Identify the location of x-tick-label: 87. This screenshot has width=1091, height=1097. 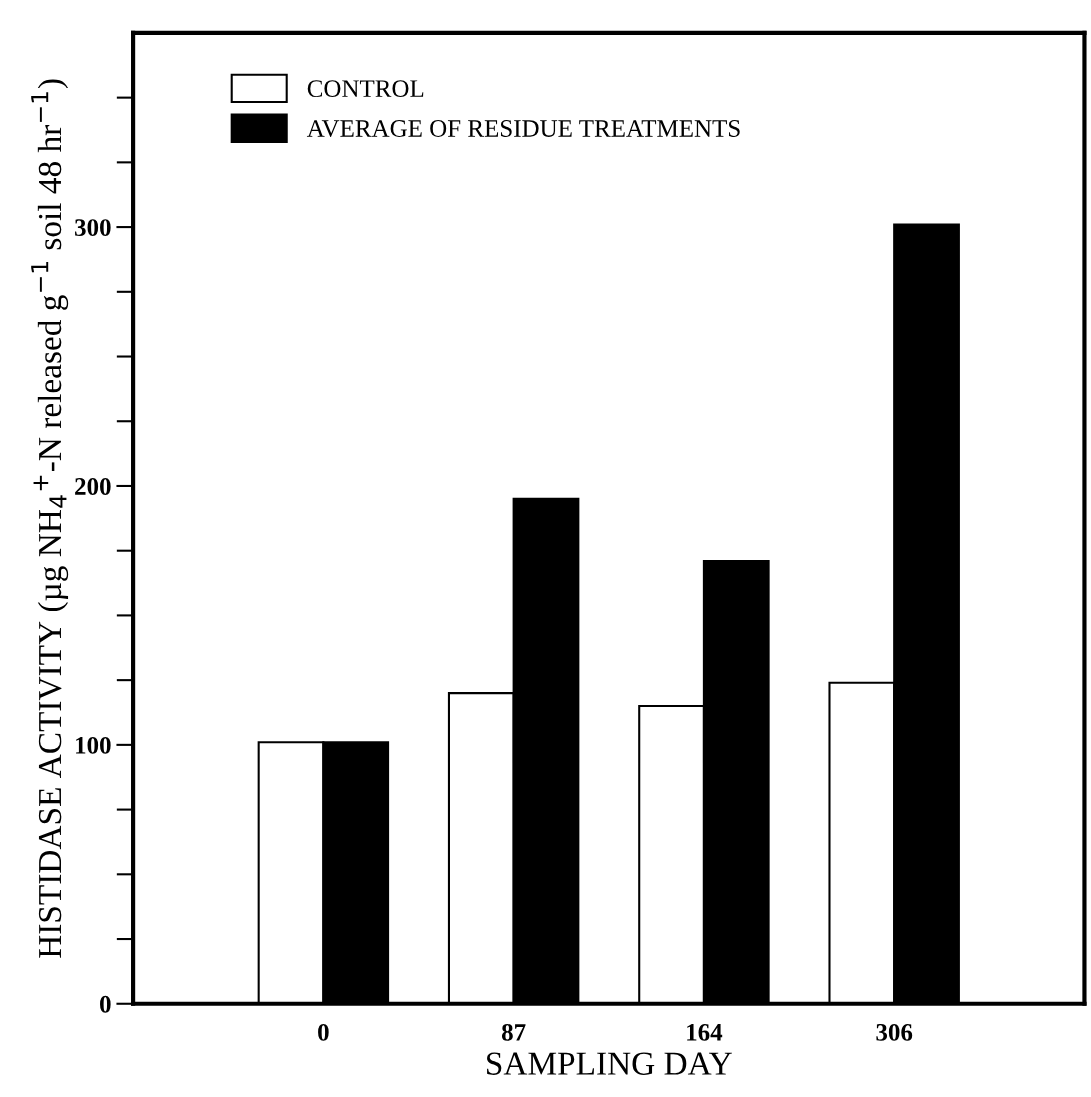
(513, 1032).